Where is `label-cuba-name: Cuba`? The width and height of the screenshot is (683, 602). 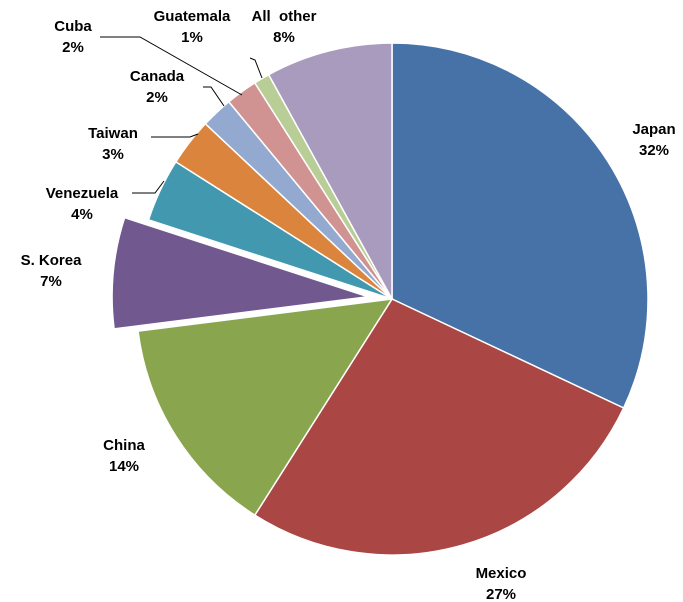
label-cuba-name: Cuba is located at coordinates (73, 26).